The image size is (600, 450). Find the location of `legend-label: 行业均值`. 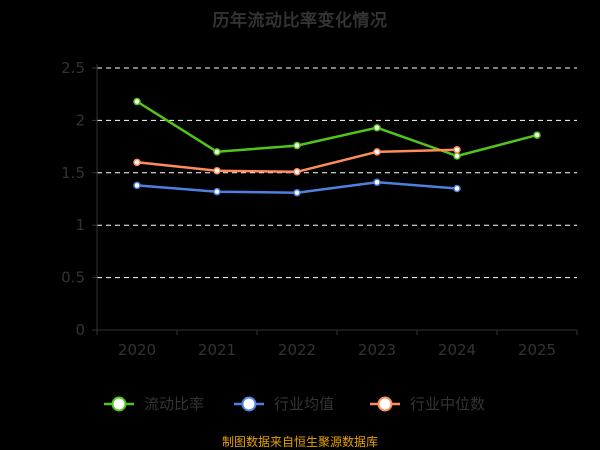

legend-label: 行业均值 is located at coordinates (304, 404).